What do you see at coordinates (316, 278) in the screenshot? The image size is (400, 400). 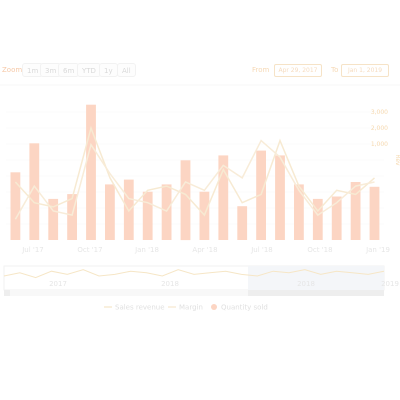 I see `navigator-selection` at bounding box center [316, 278].